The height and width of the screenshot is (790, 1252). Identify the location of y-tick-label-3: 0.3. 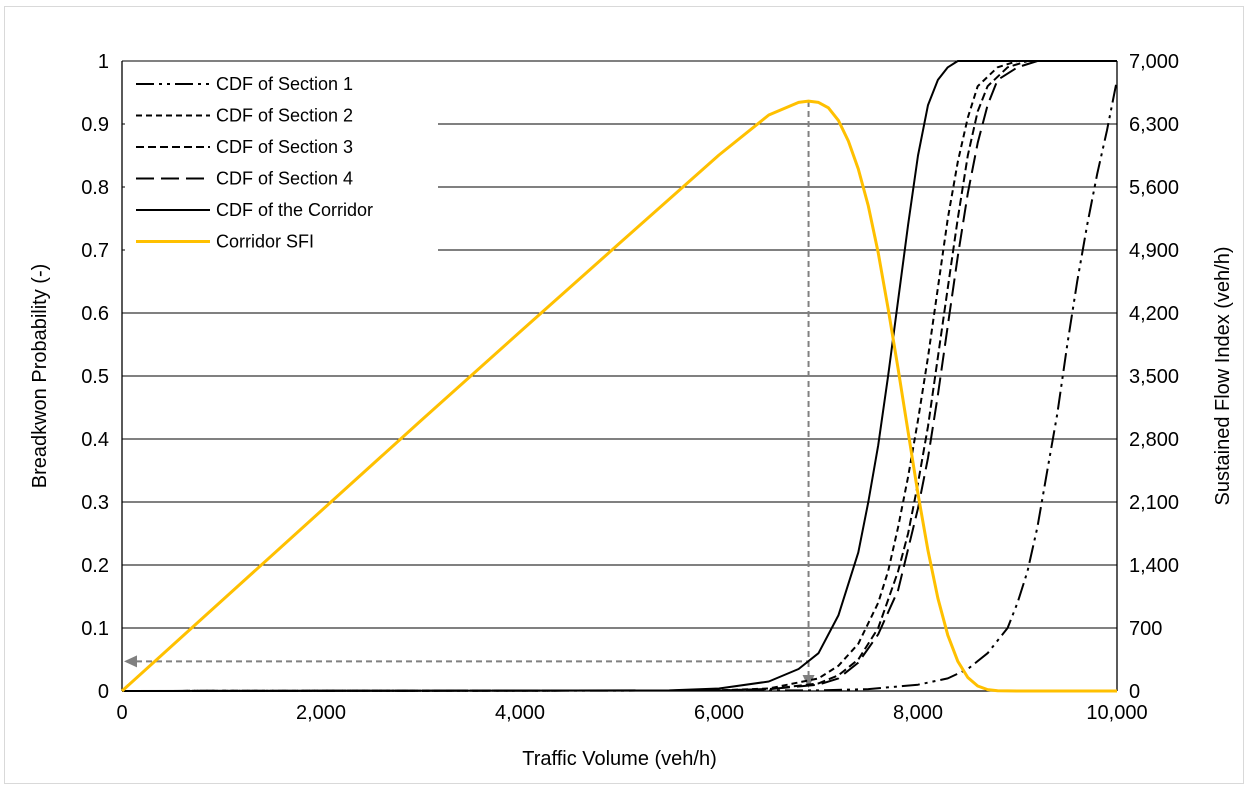
(95, 503).